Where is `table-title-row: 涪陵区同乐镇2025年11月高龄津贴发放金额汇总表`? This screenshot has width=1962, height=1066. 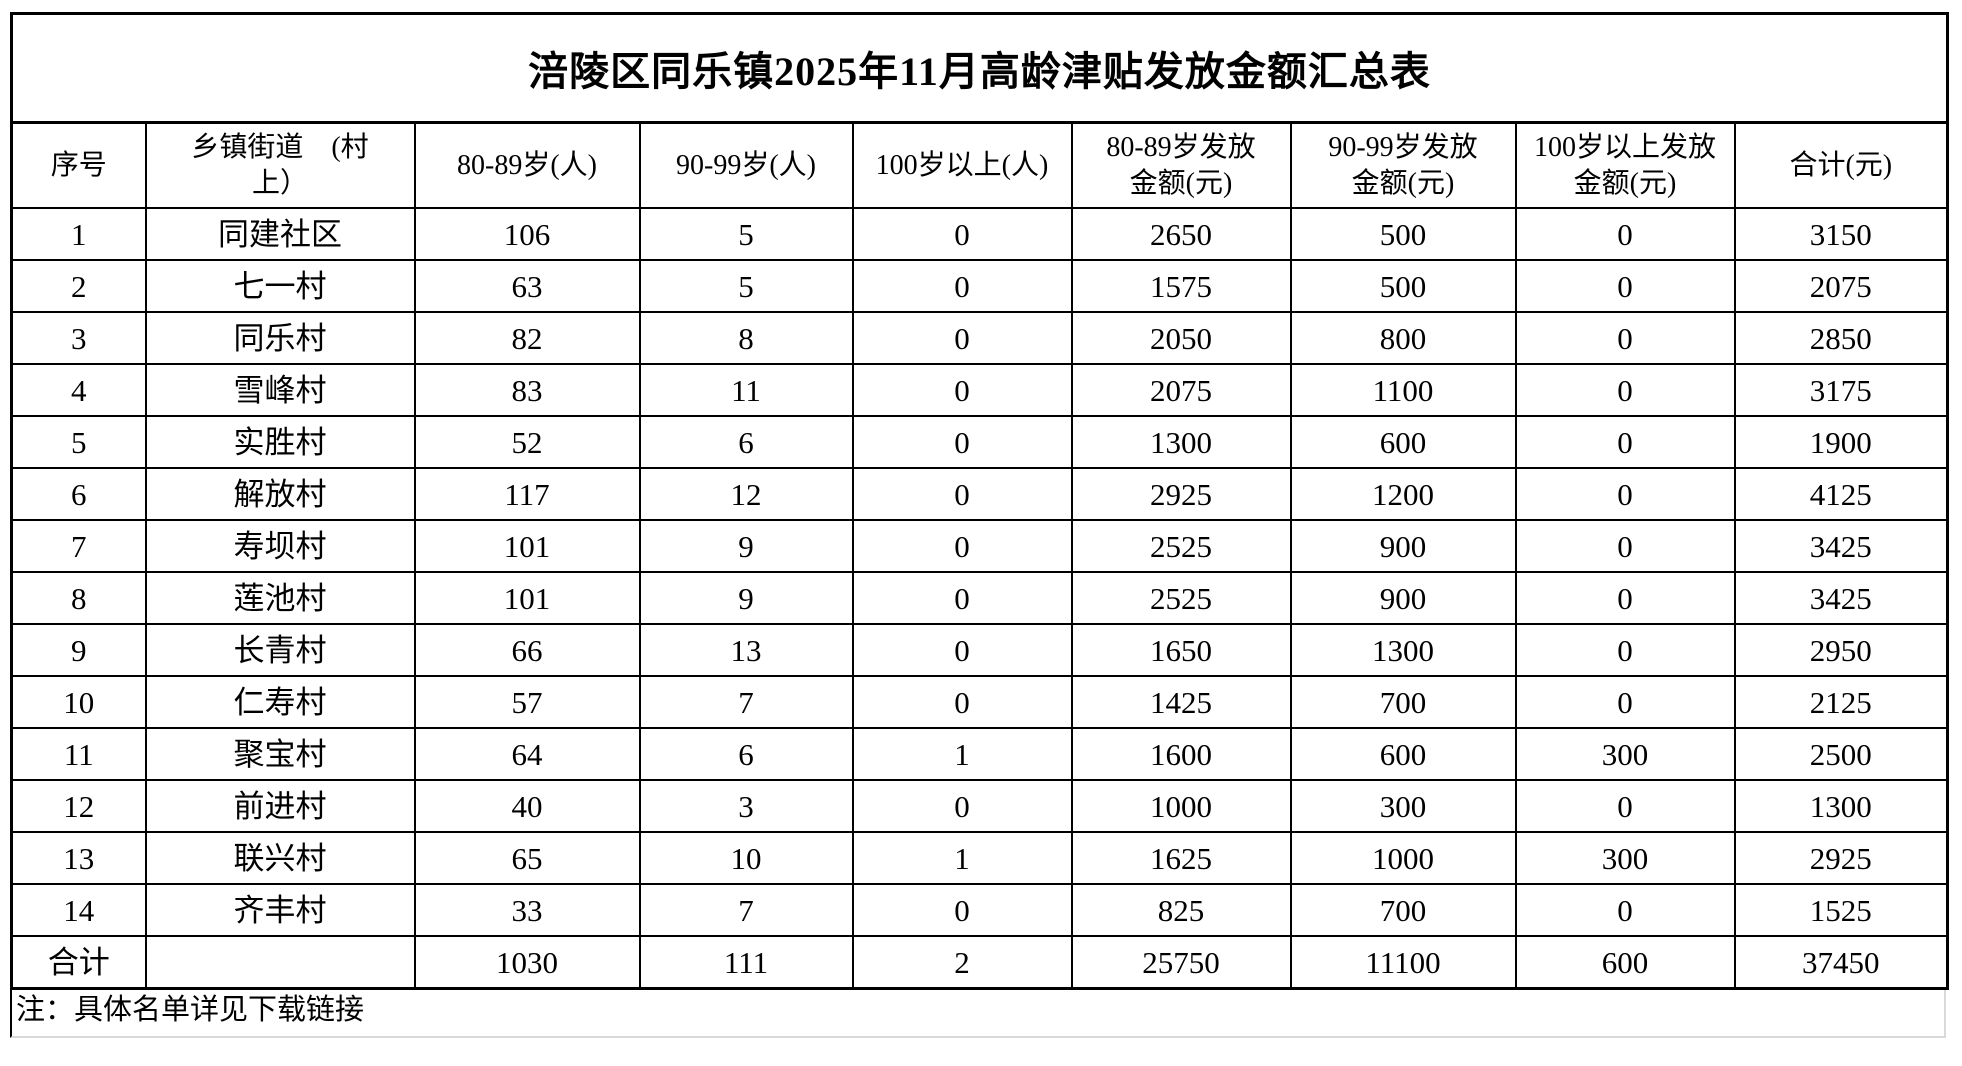 table-title-row: 涪陵区同乐镇2025年11月高龄津贴发放金额汇总表 is located at coordinates (979, 68).